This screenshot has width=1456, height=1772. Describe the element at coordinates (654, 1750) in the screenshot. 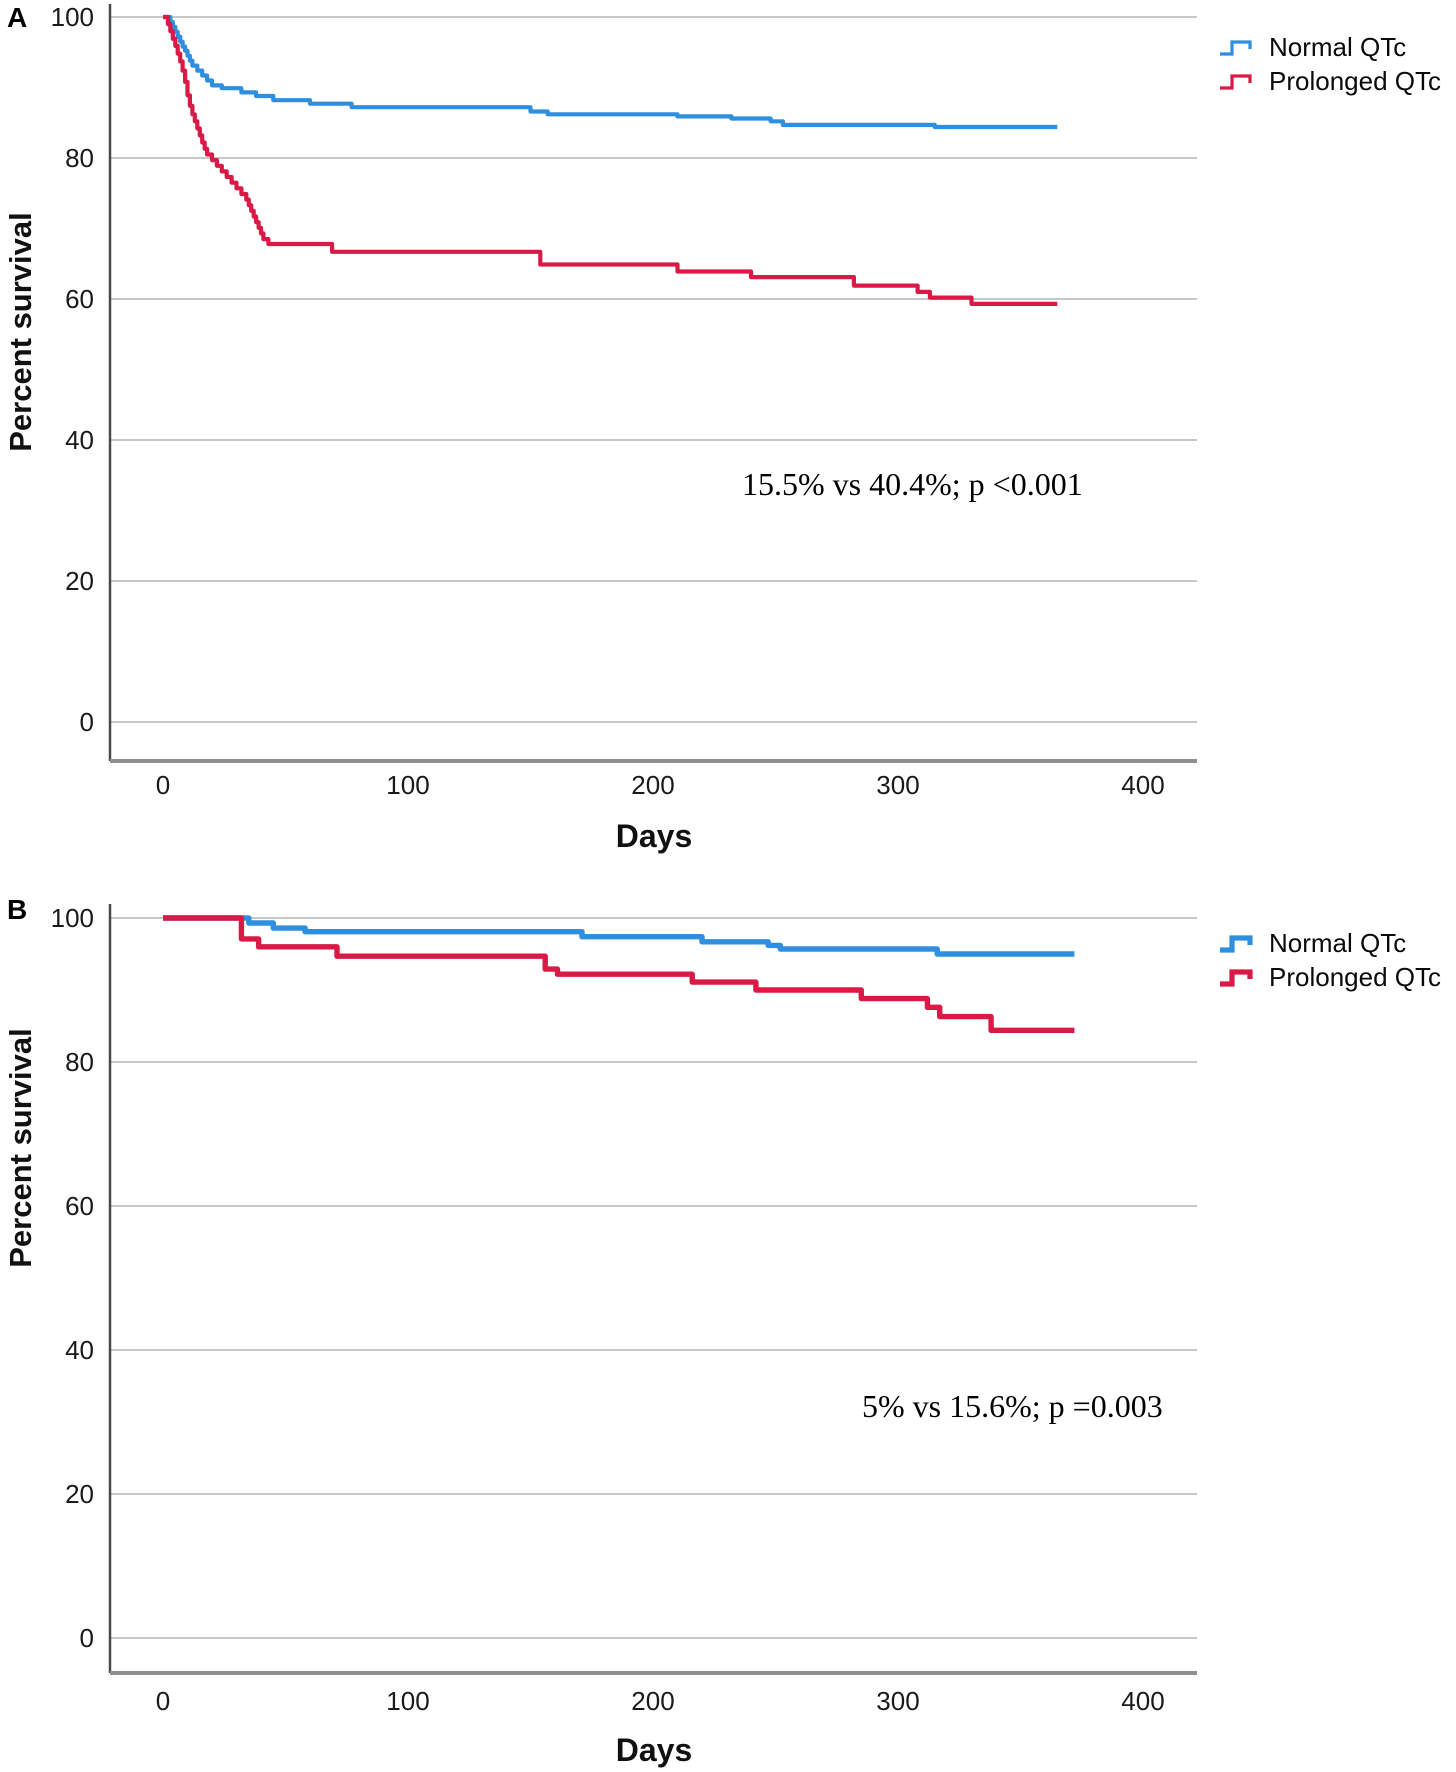

I see `x-axis-title-b: Days` at that location.